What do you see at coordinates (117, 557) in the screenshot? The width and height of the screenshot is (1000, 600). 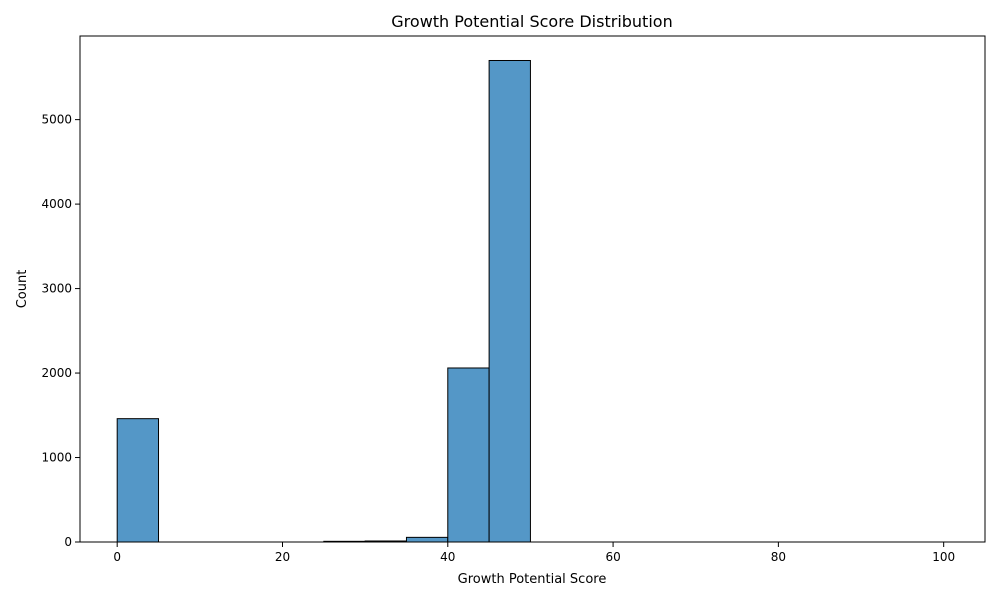 I see `x-tick-label-0: 0` at bounding box center [117, 557].